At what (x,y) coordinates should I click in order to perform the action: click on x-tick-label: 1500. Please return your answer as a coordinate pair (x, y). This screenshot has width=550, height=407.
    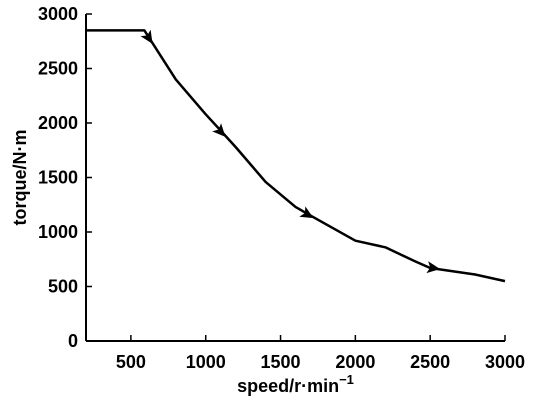
    Looking at the image, I should click on (281, 362).